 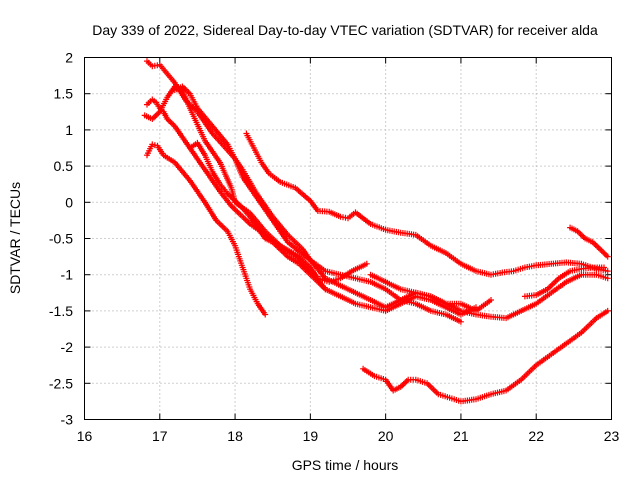 I want to click on y-tick-label: 1.5, so click(x=64, y=94).